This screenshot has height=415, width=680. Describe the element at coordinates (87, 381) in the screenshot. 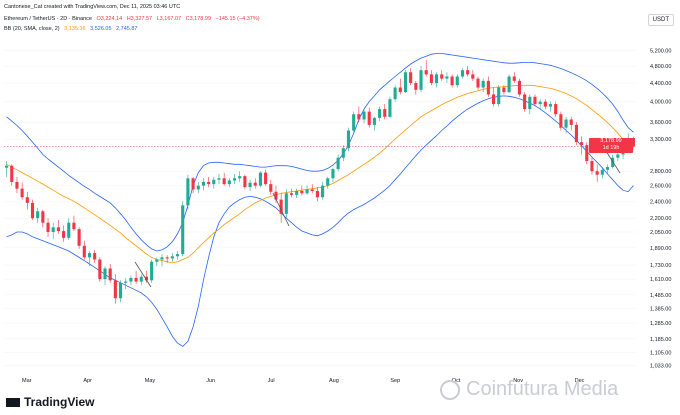

I see `x-tick-label: Apr` at that location.